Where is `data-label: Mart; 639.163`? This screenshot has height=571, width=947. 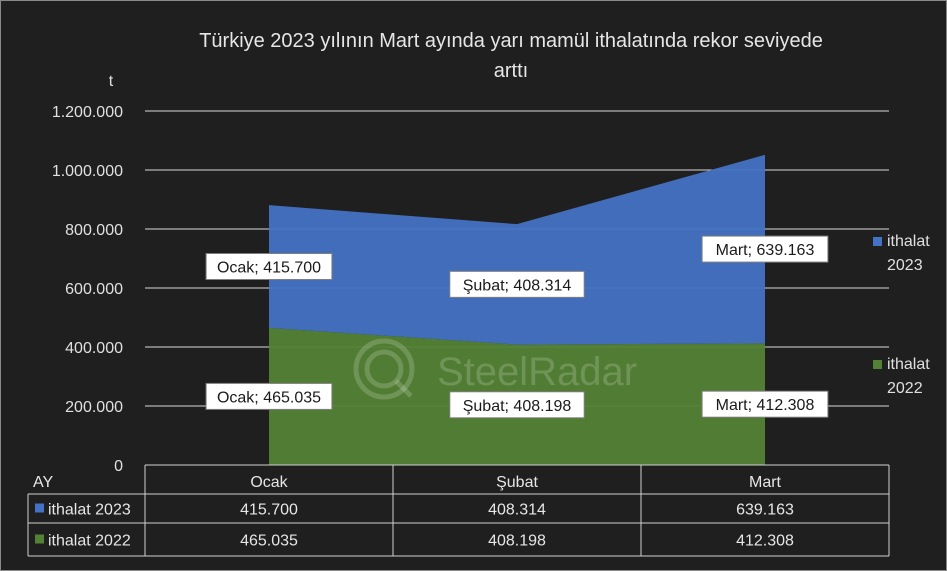 data-label: Mart; 639.163 is located at coordinates (765, 249).